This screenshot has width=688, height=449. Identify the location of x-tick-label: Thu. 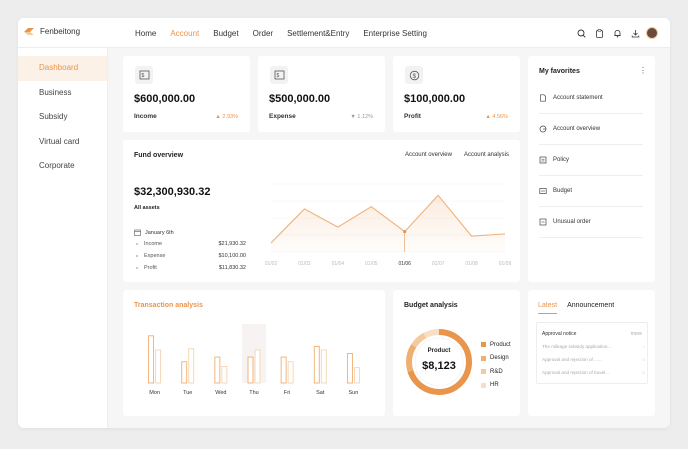
(253, 393).